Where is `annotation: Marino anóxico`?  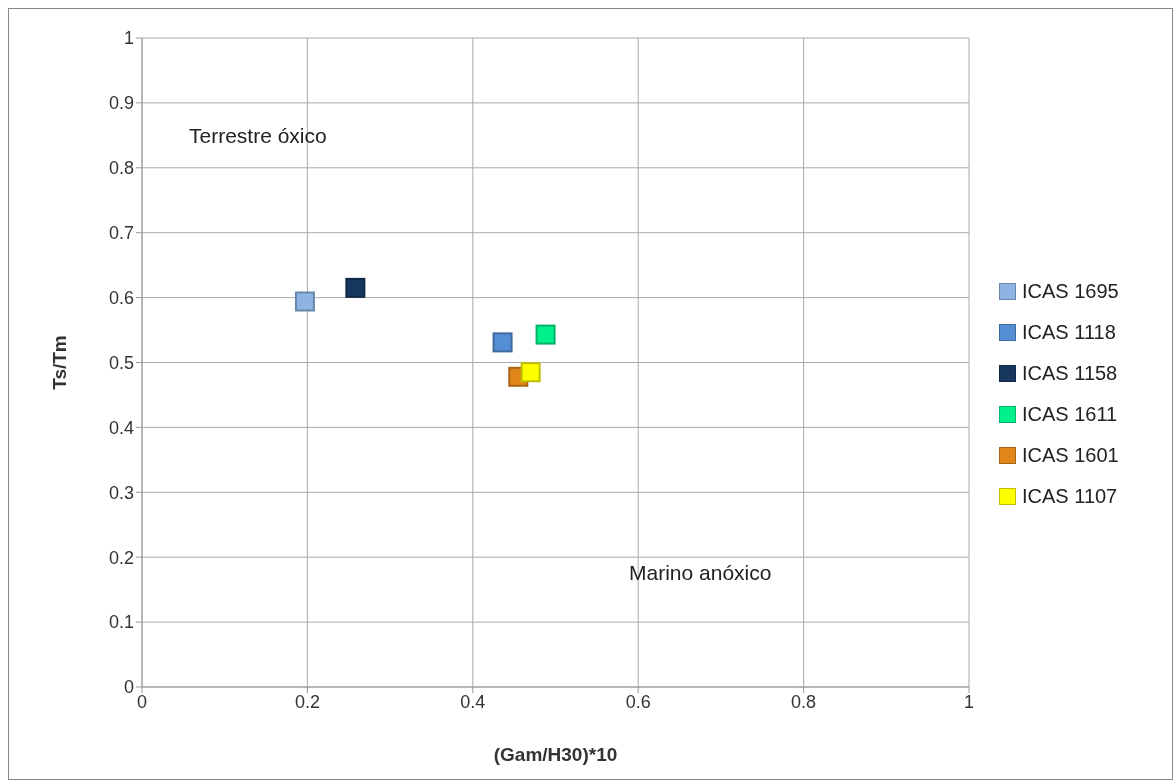
annotation: Marino anóxico is located at coordinates (700, 573).